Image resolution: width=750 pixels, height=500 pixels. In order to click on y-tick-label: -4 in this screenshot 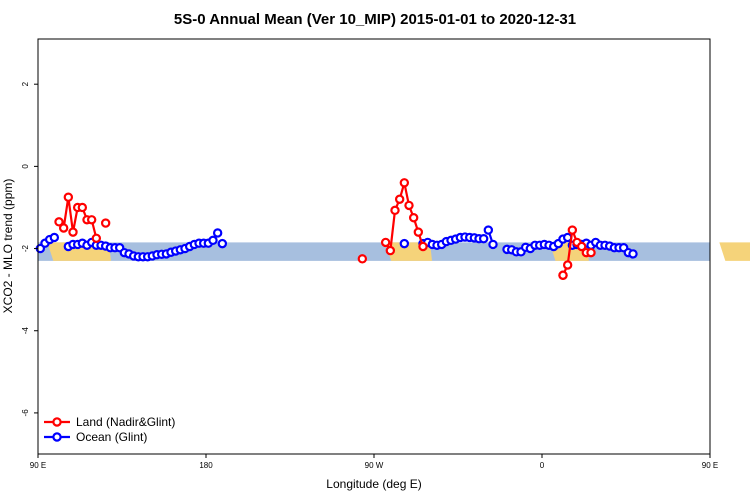, I will do `click(25, 331)`.